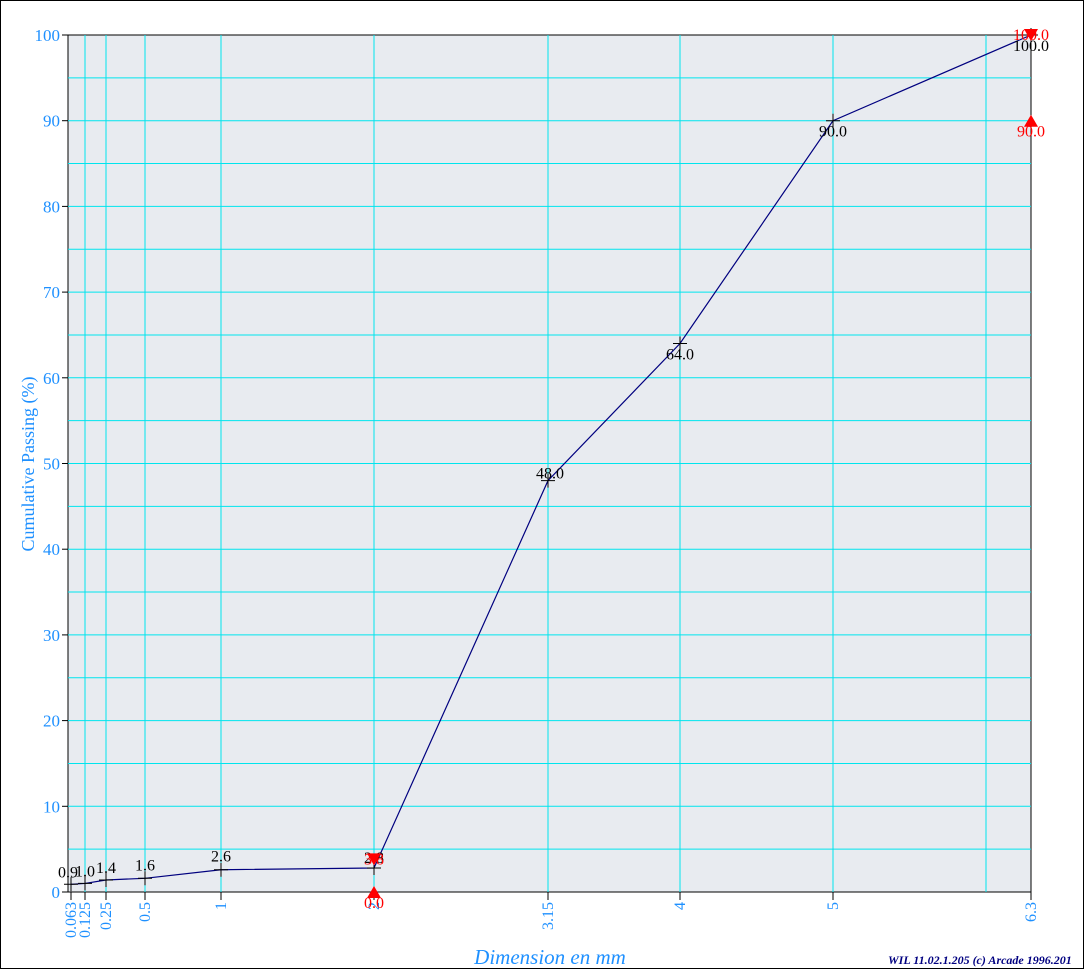  What do you see at coordinates (51, 292) in the screenshot?
I see `y-tick-label: 70` at bounding box center [51, 292].